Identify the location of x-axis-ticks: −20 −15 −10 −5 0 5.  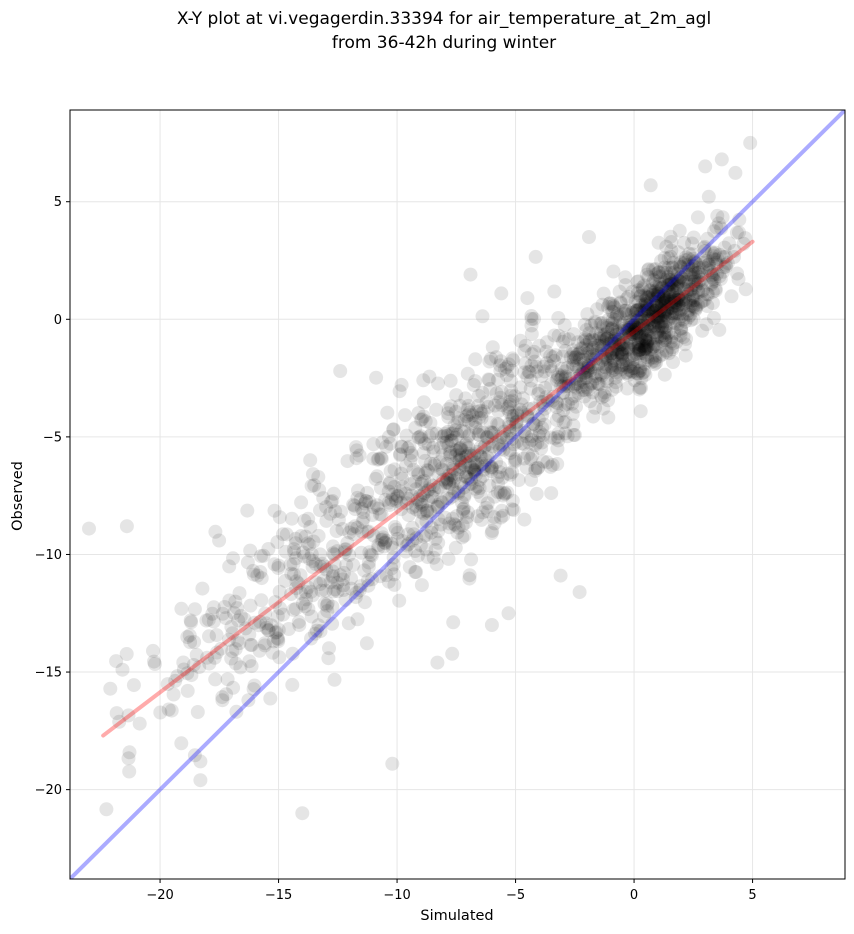
(451, 891).